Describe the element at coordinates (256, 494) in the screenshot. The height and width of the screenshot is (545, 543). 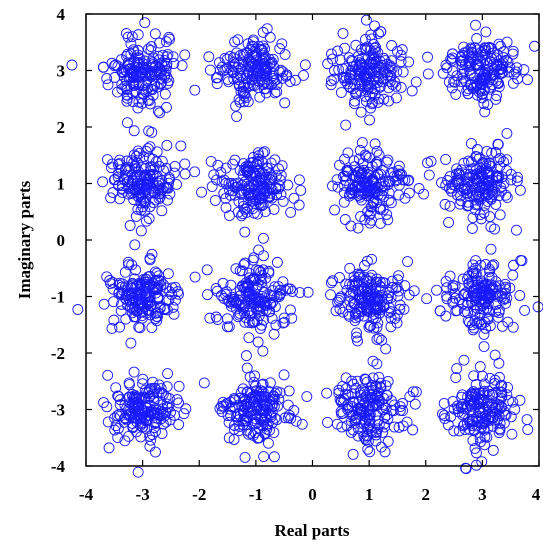
I see `x-tick-label: -1` at that location.